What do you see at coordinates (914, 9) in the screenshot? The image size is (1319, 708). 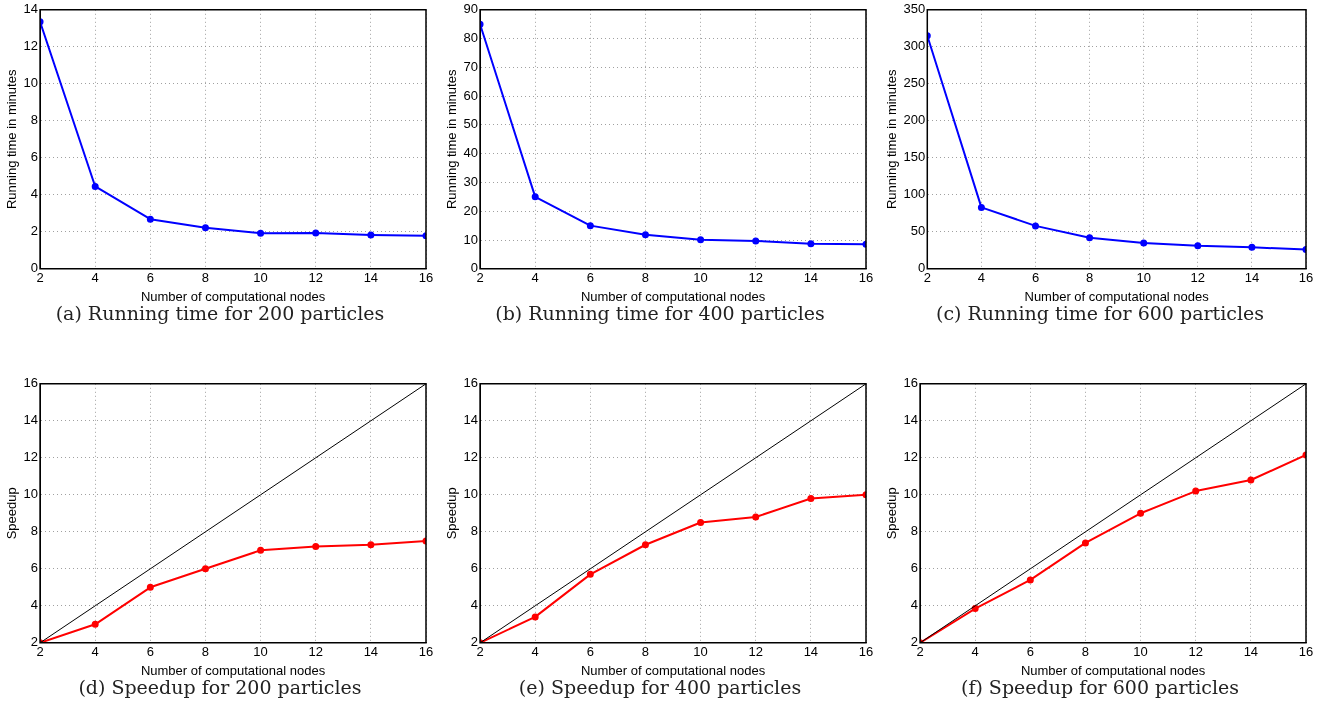 I see `y-tick-label: 350` at bounding box center [914, 9].